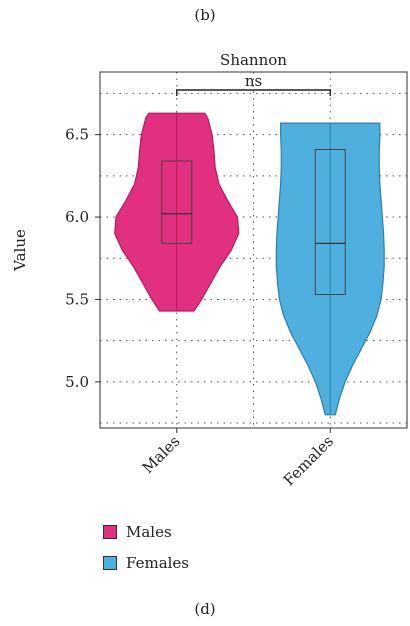 This screenshot has width=410, height=626. I want to click on x-tick-label: Males, so click(161, 454).